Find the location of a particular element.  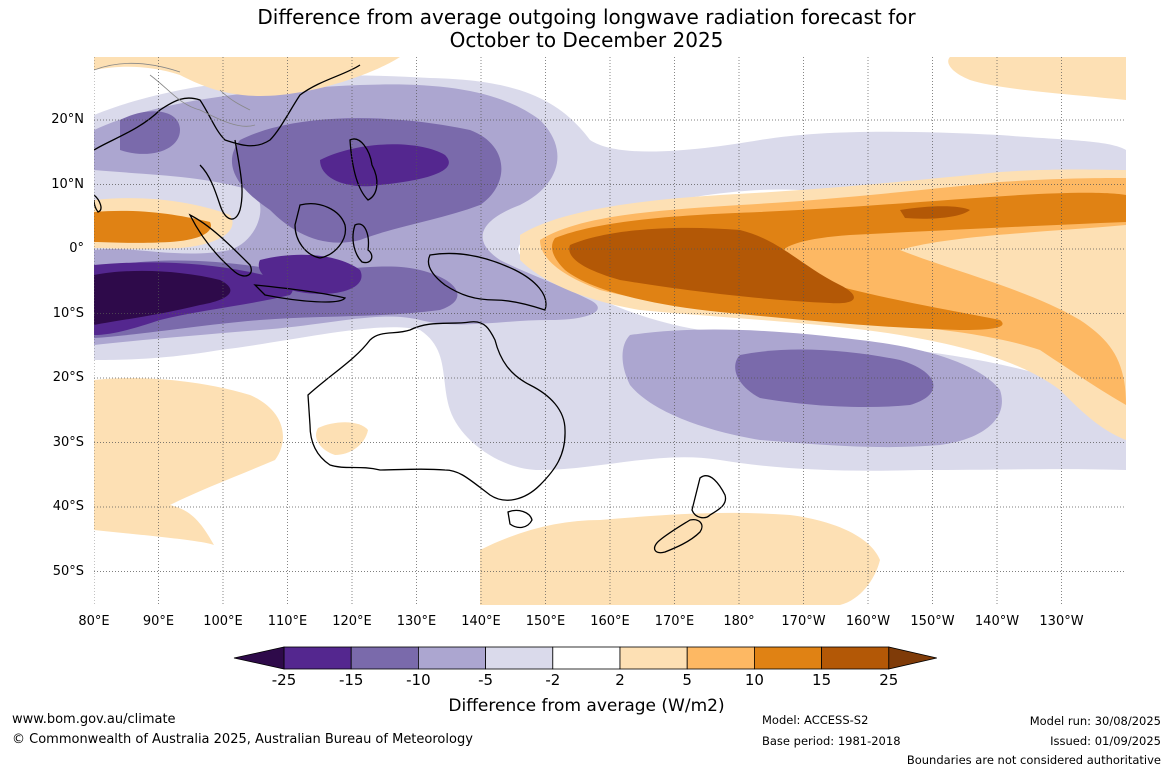

country-borders is located at coordinates (175, 95).